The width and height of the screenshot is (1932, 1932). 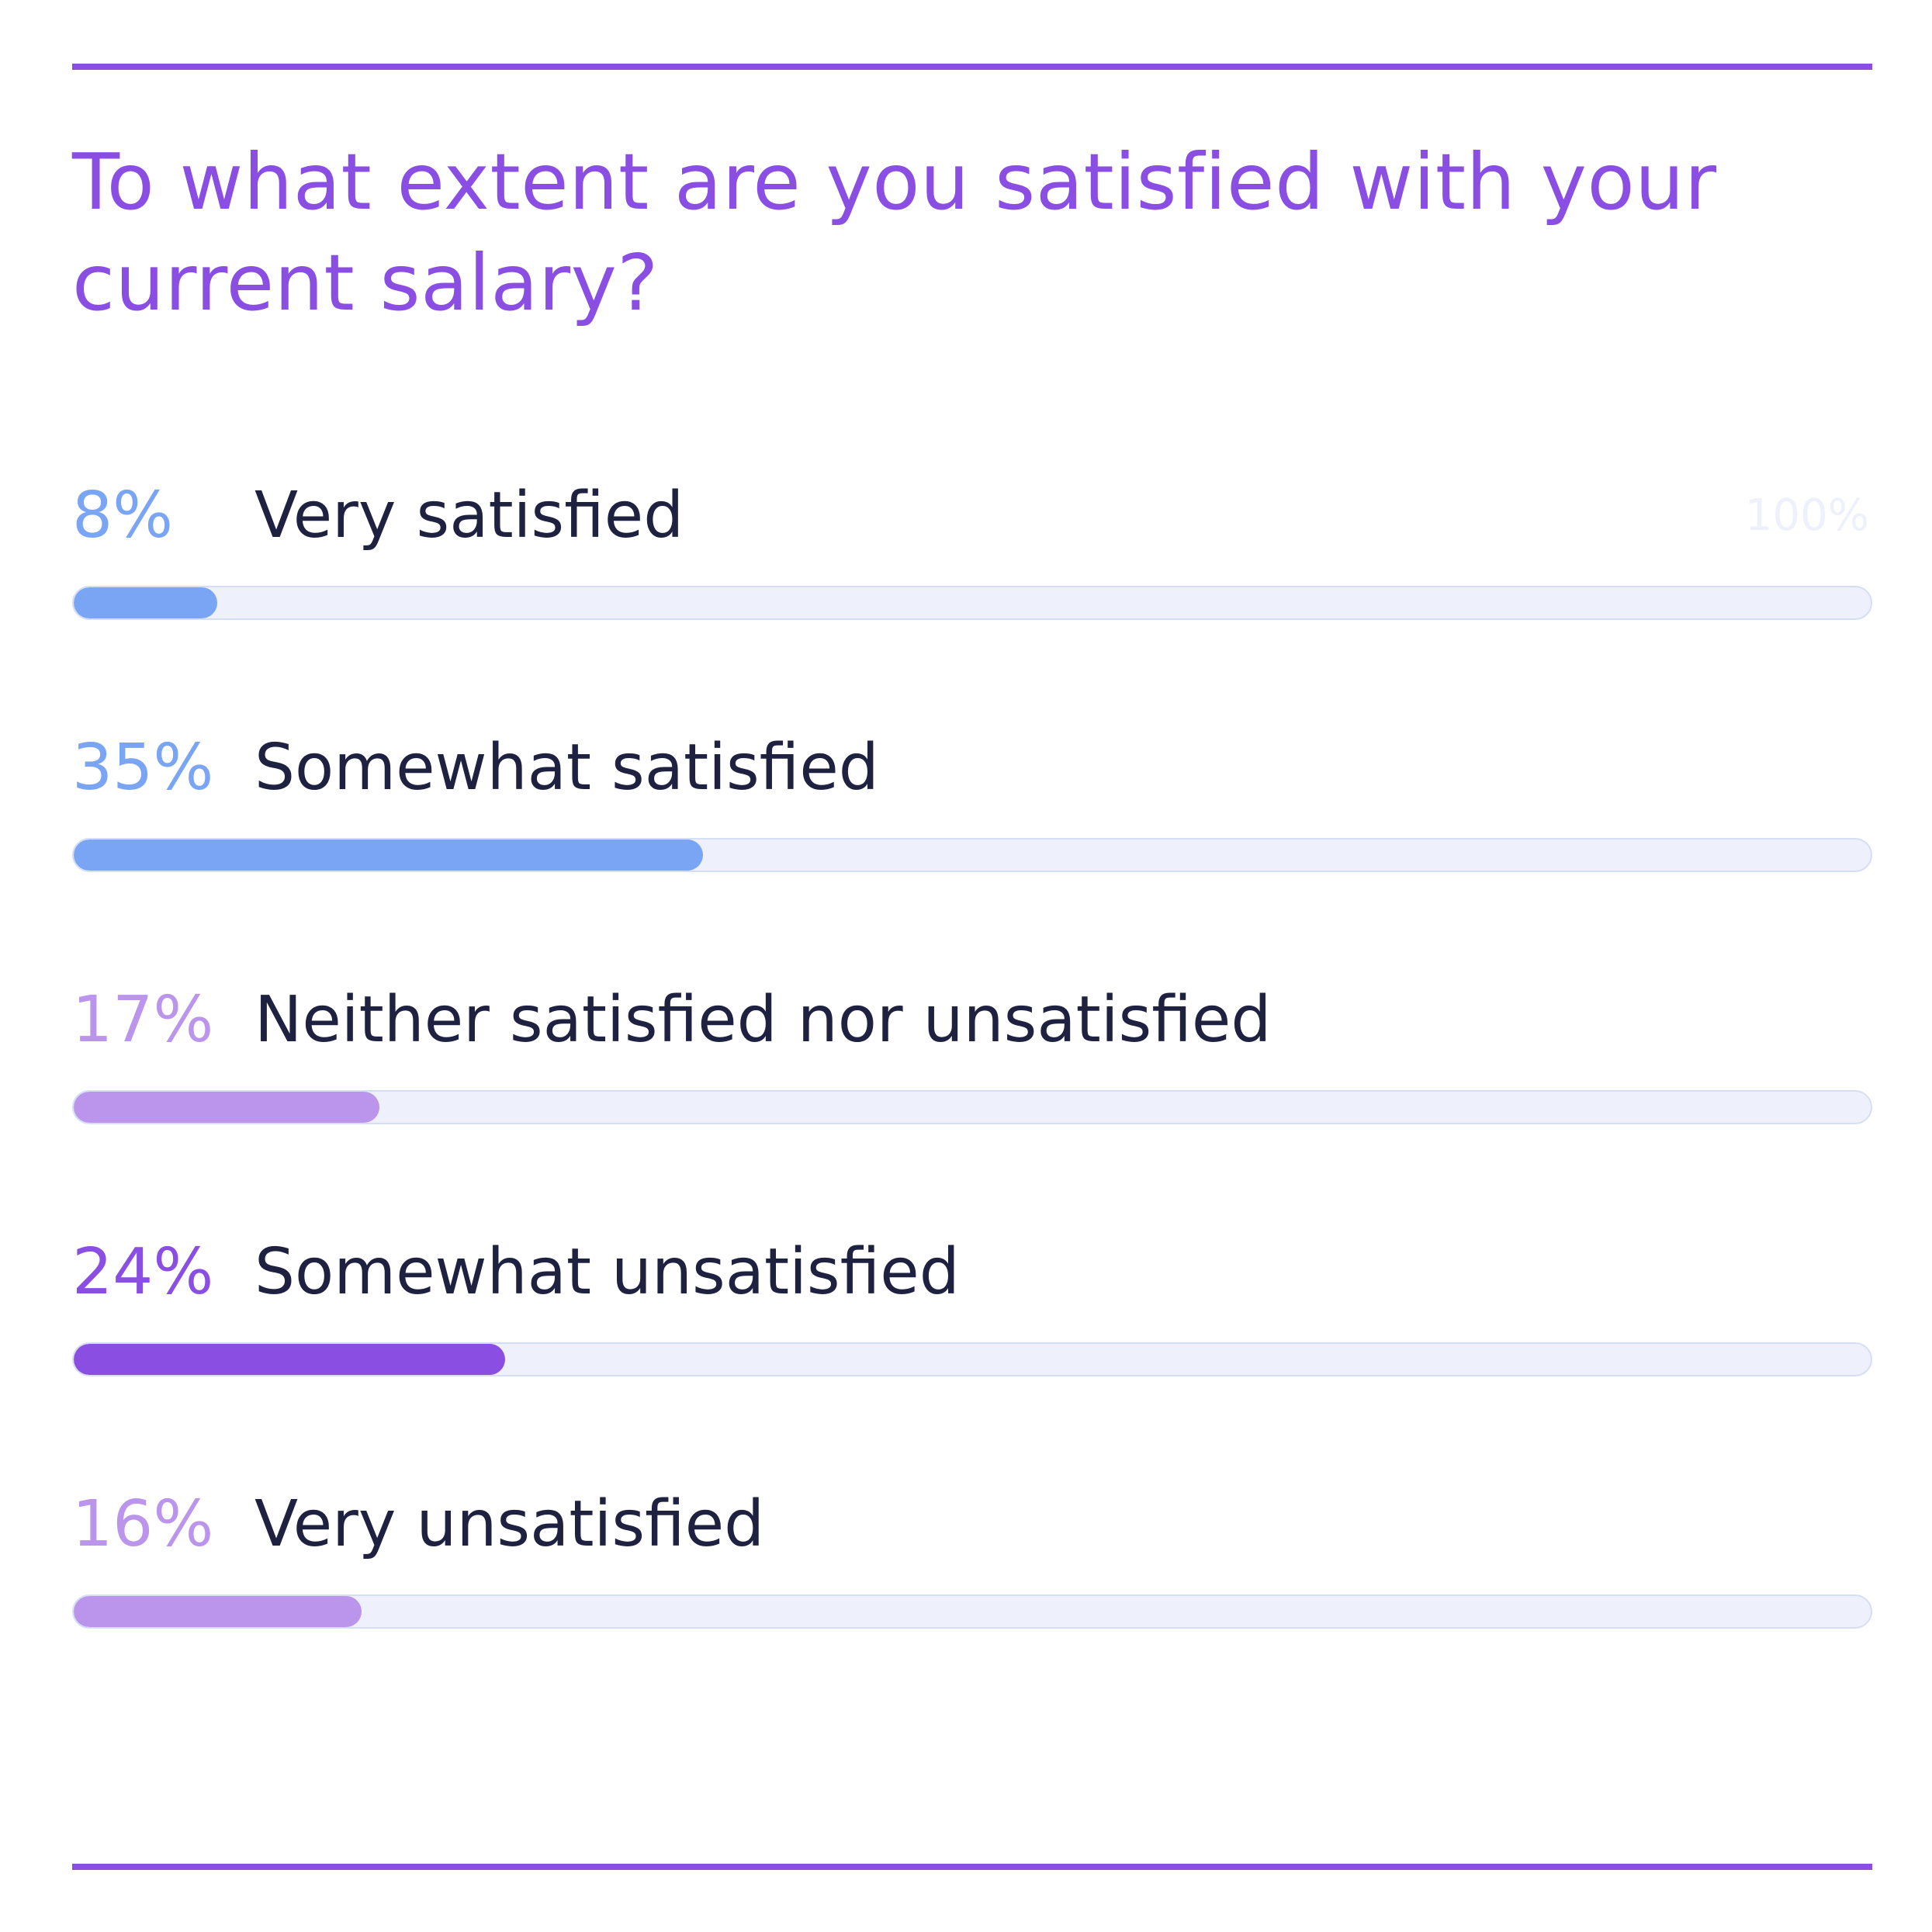 What do you see at coordinates (972, 570) in the screenshot?
I see `bar-row: 8% Very satisfied 100%` at bounding box center [972, 570].